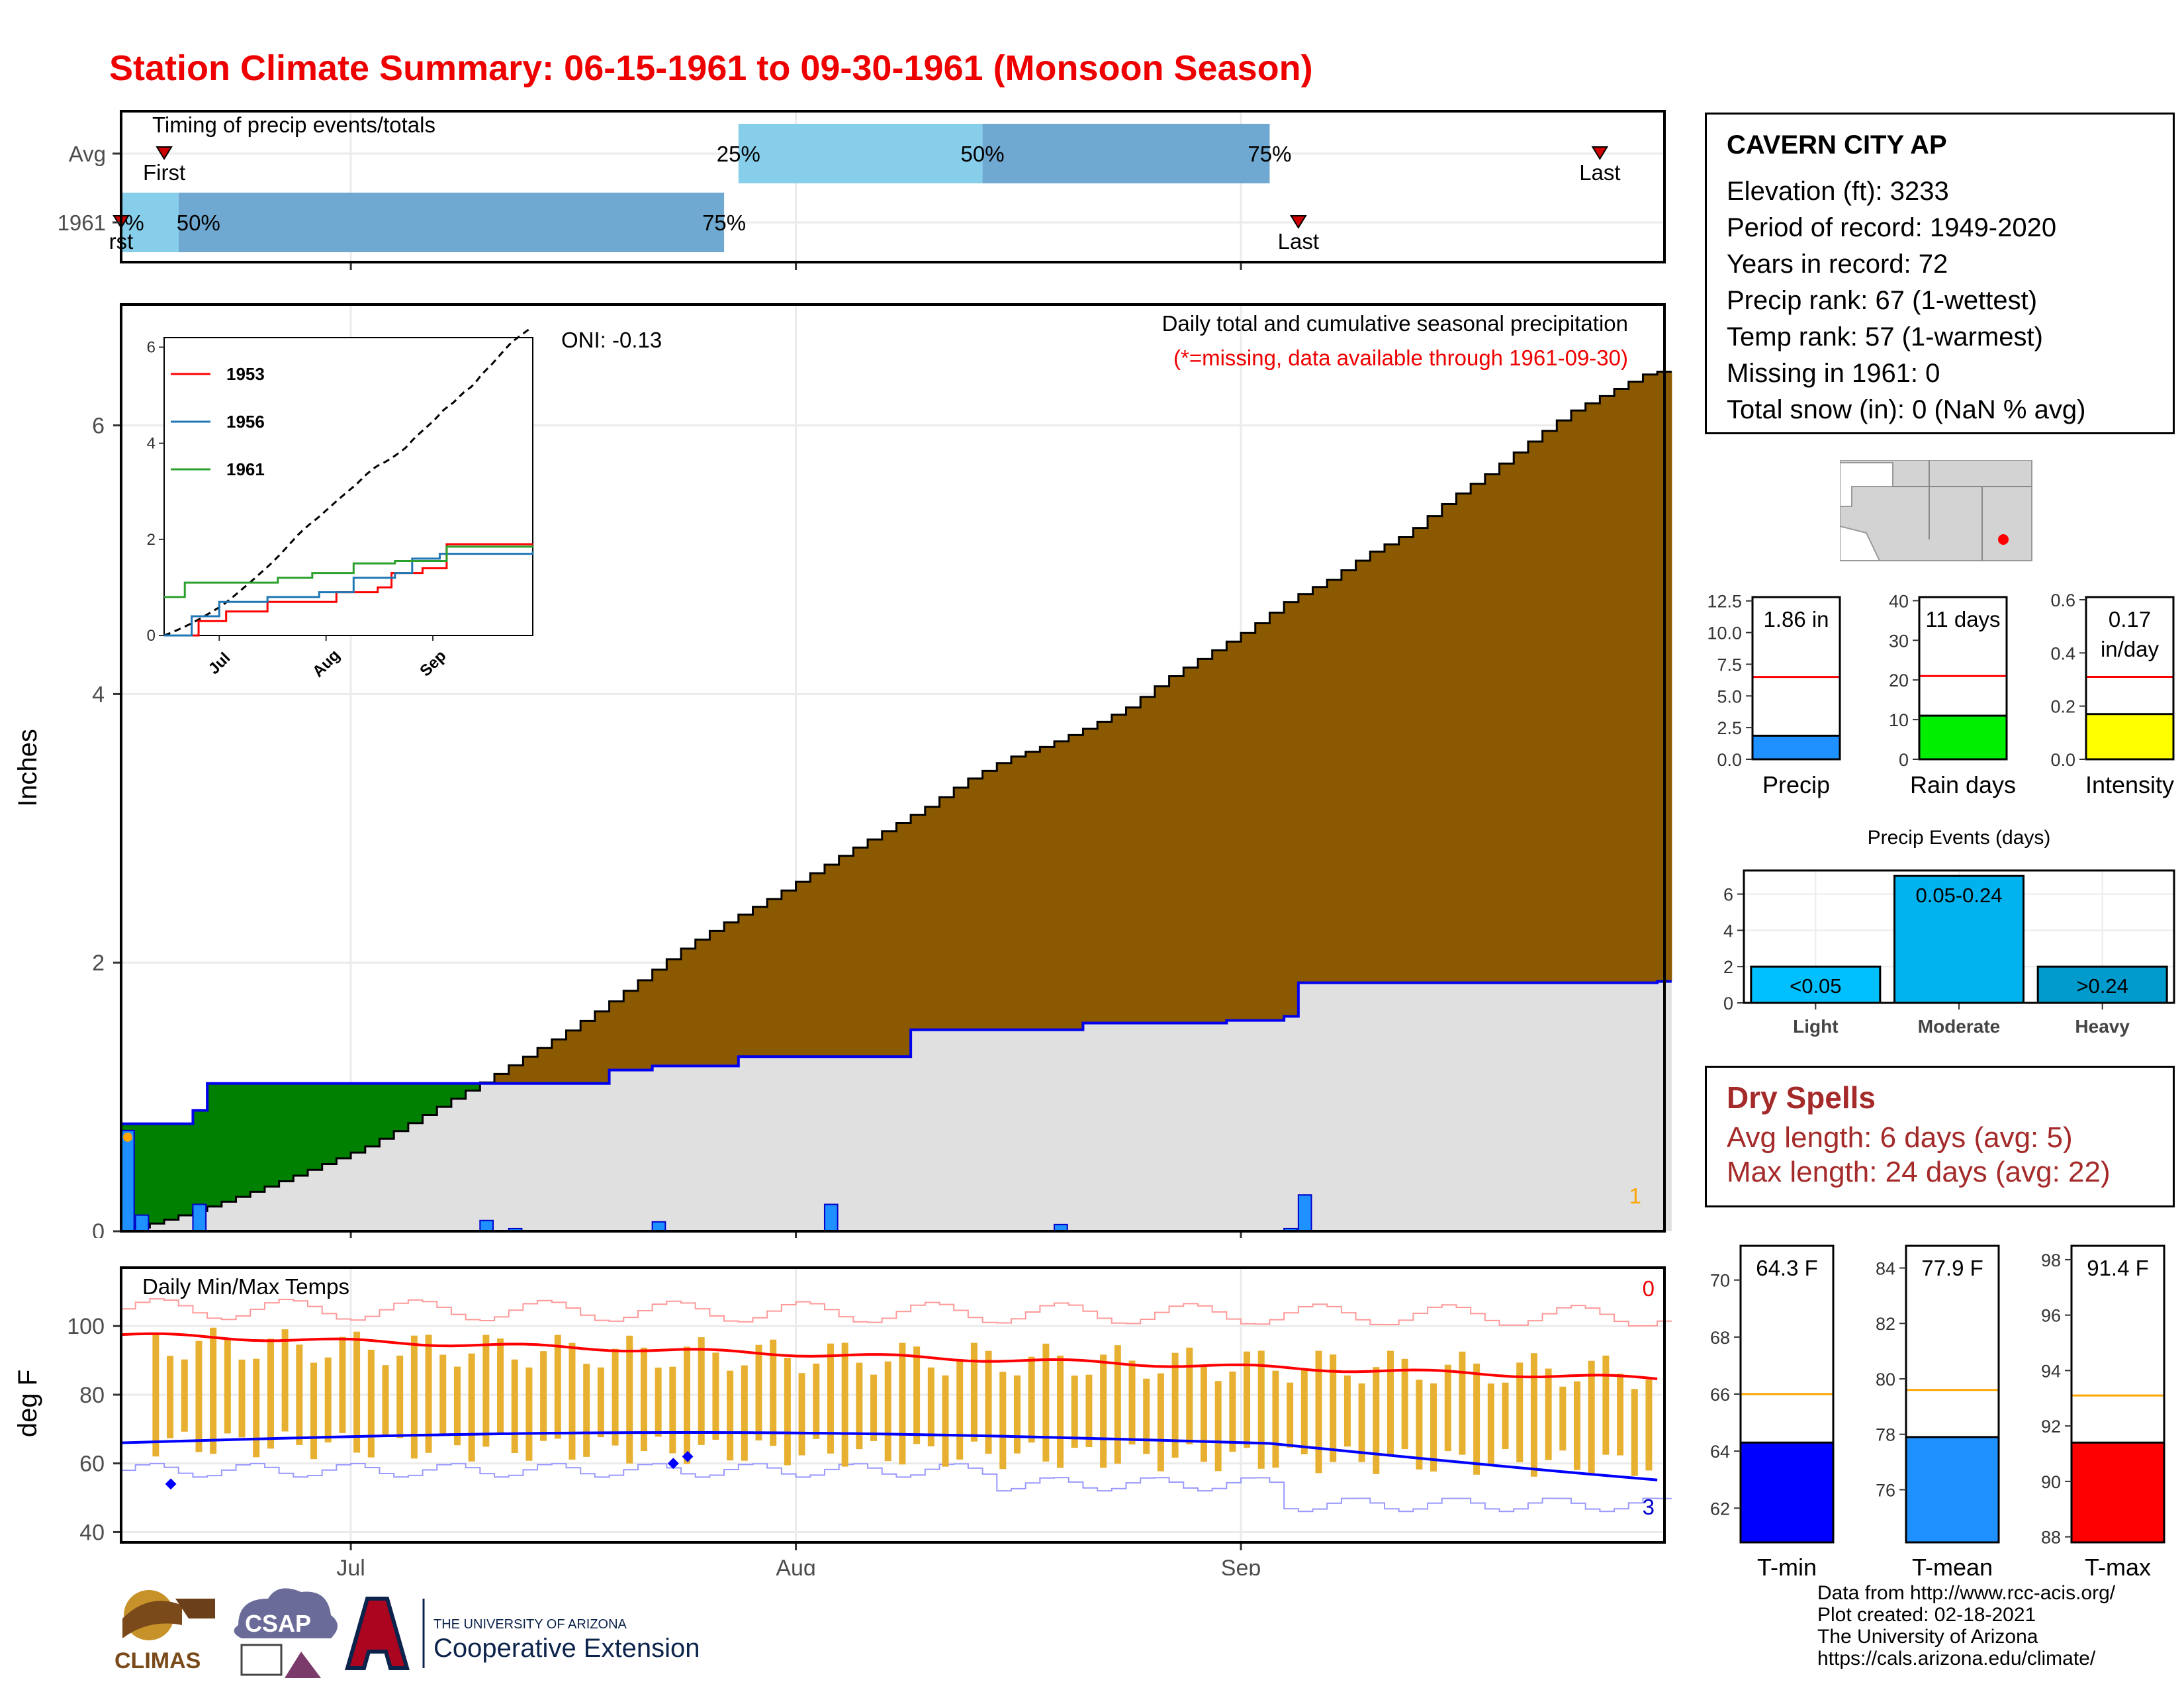 The width and height of the screenshot is (2184, 1688). I want to click on inset-y-tick-label: 6, so click(151, 348).